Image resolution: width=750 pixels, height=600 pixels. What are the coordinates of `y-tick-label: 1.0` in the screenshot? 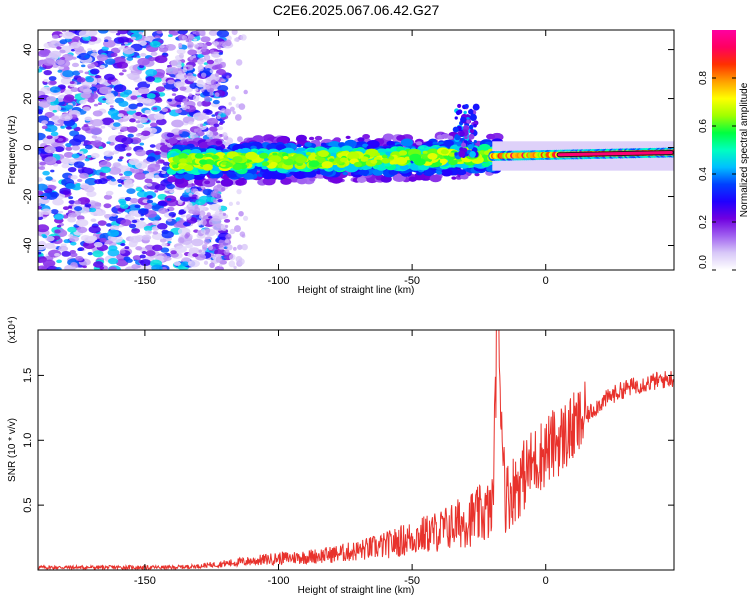 It's located at (28, 440).